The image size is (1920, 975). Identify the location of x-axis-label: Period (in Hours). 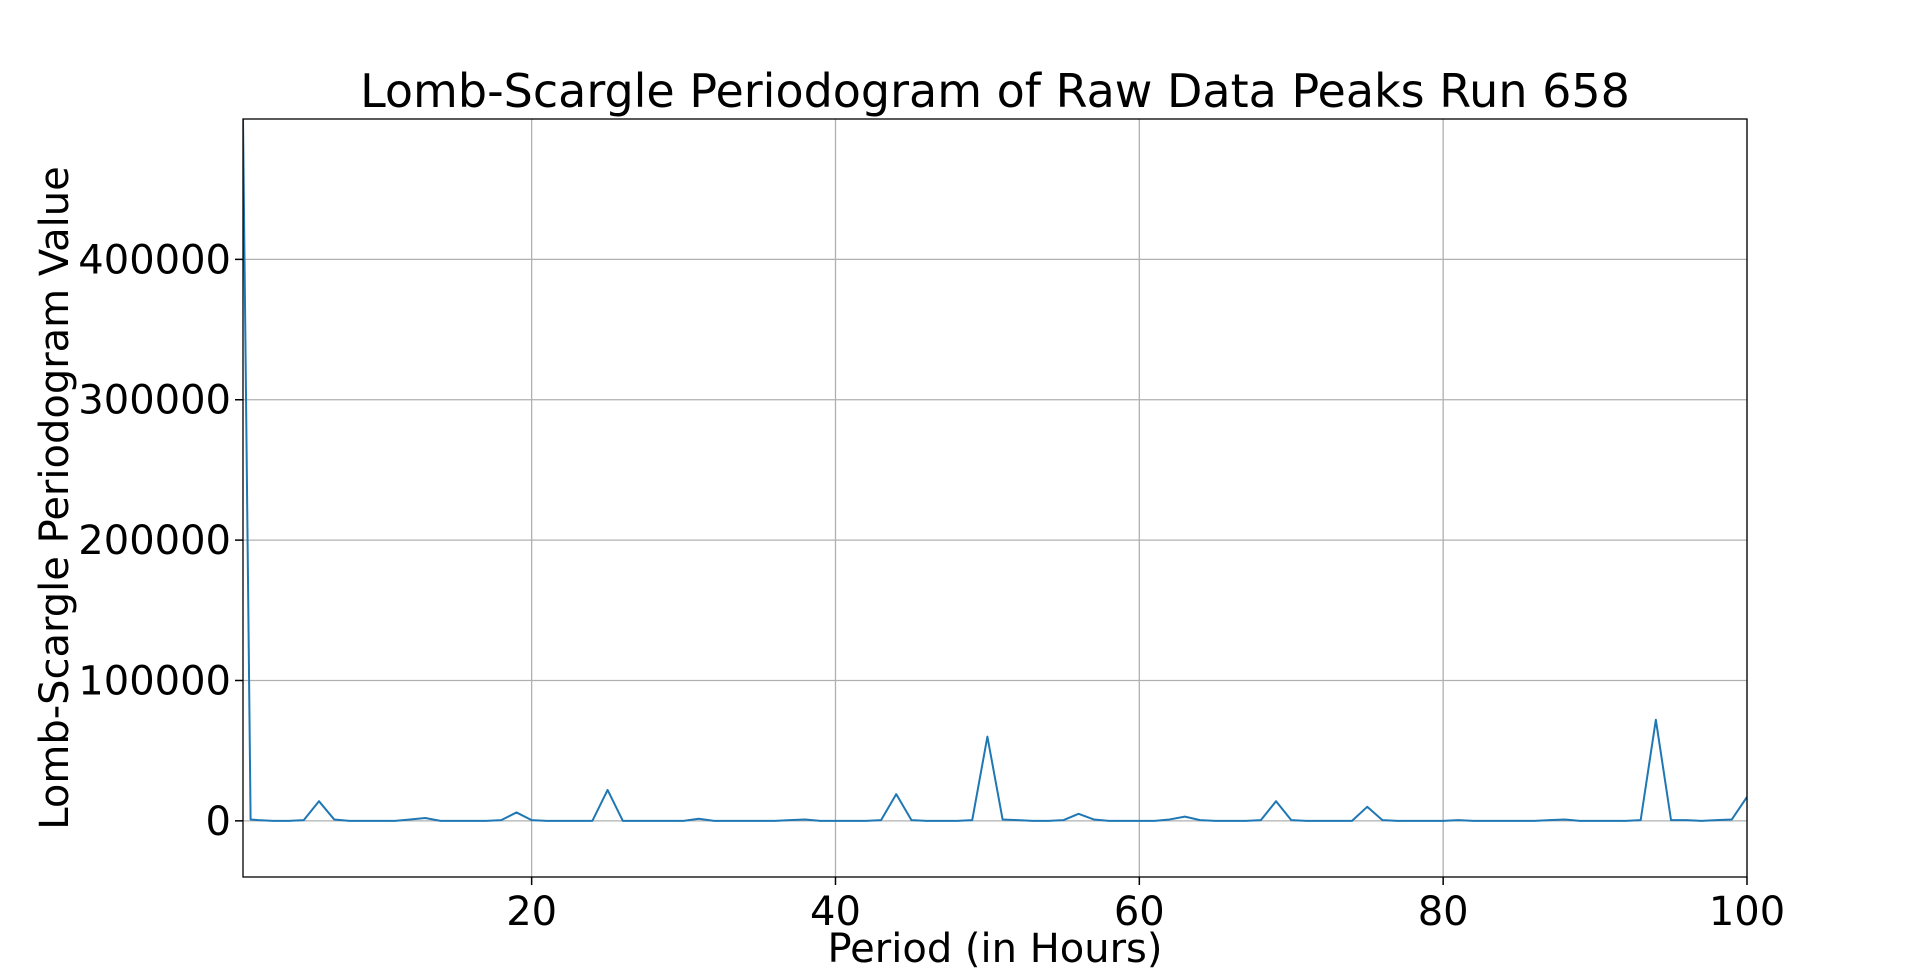
(994, 949).